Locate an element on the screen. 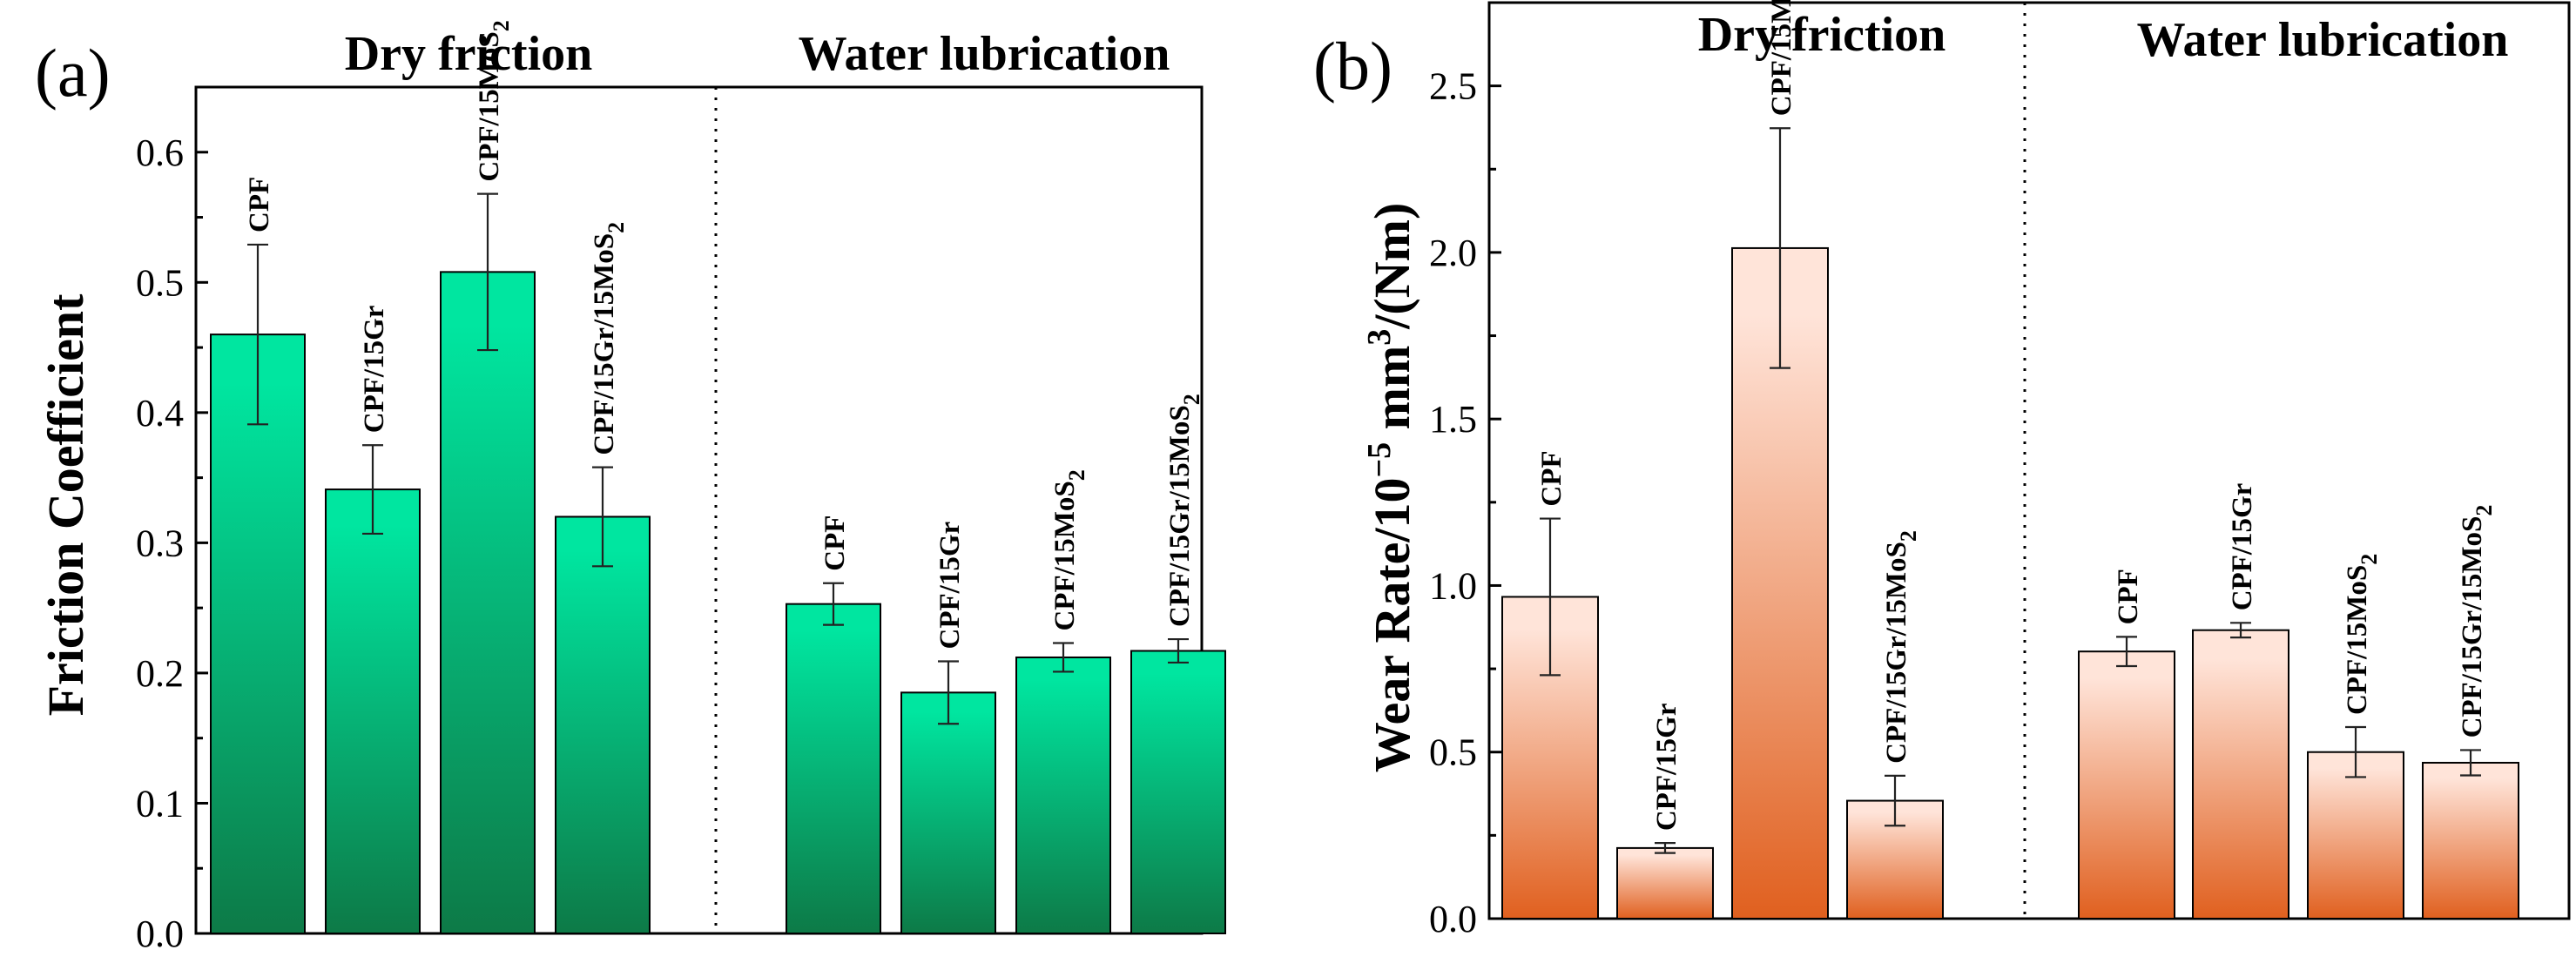 This screenshot has height=970, width=2576. y-tick-label: 0.2 is located at coordinates (160, 673).